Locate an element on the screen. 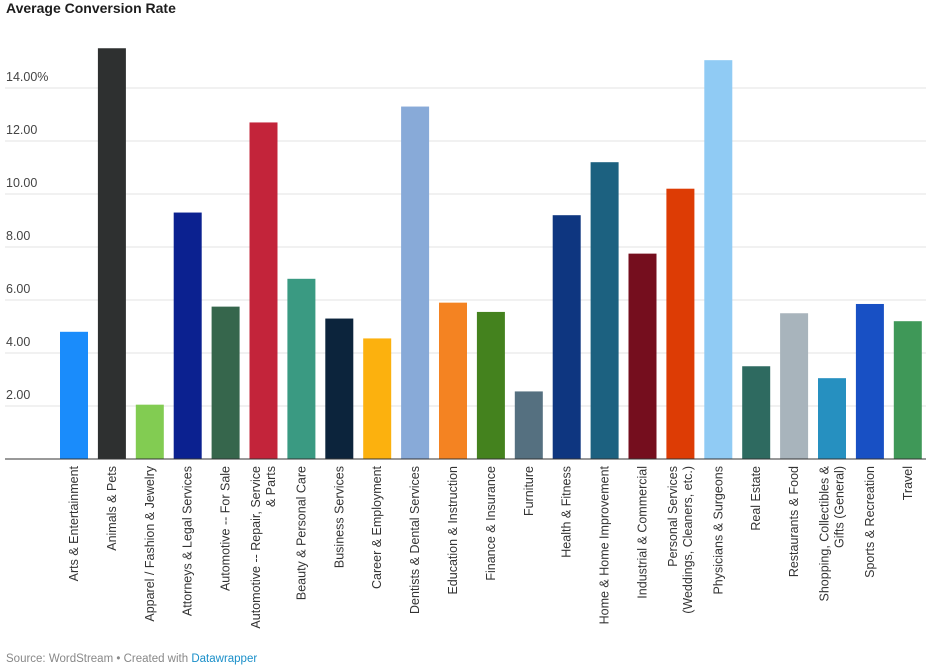 The width and height of the screenshot is (926, 672). x-tick-label: Attorneys & Legal Services is located at coordinates (188, 541).